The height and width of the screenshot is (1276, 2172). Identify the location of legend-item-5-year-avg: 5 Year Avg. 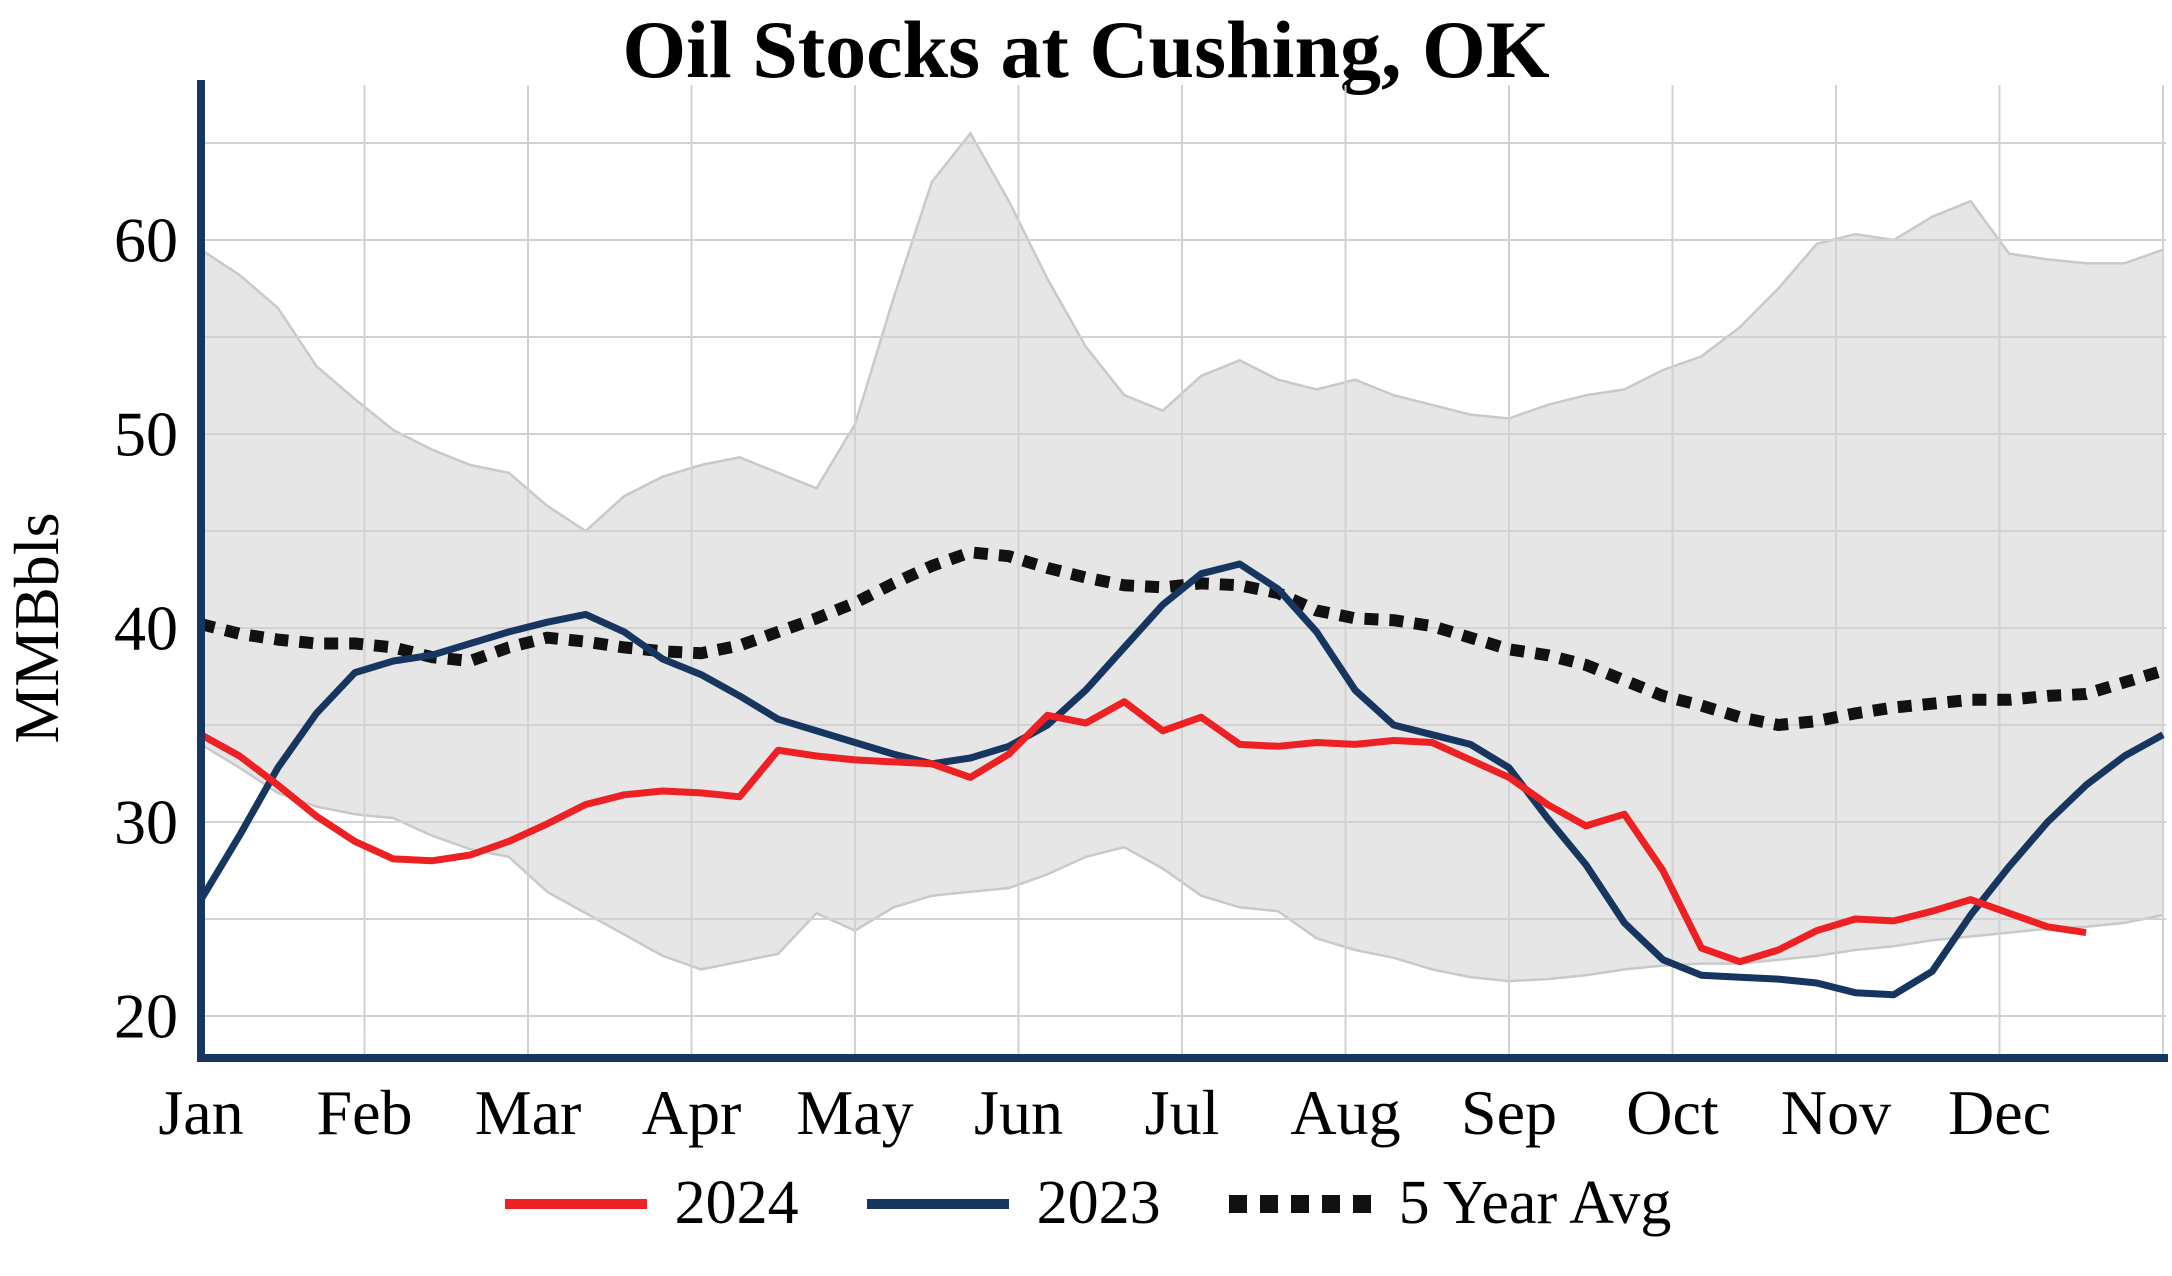
(1448, 1203).